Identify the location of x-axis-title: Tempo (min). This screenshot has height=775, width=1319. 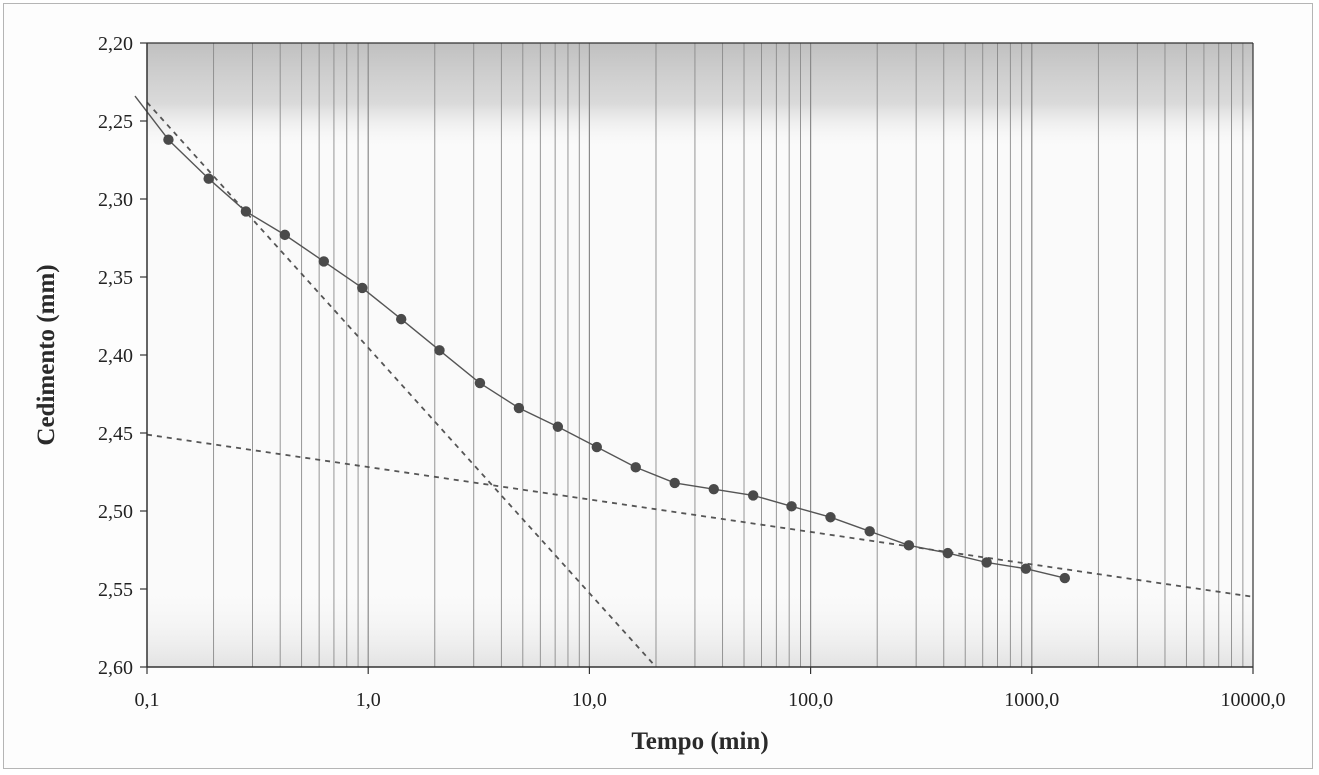
(699, 741).